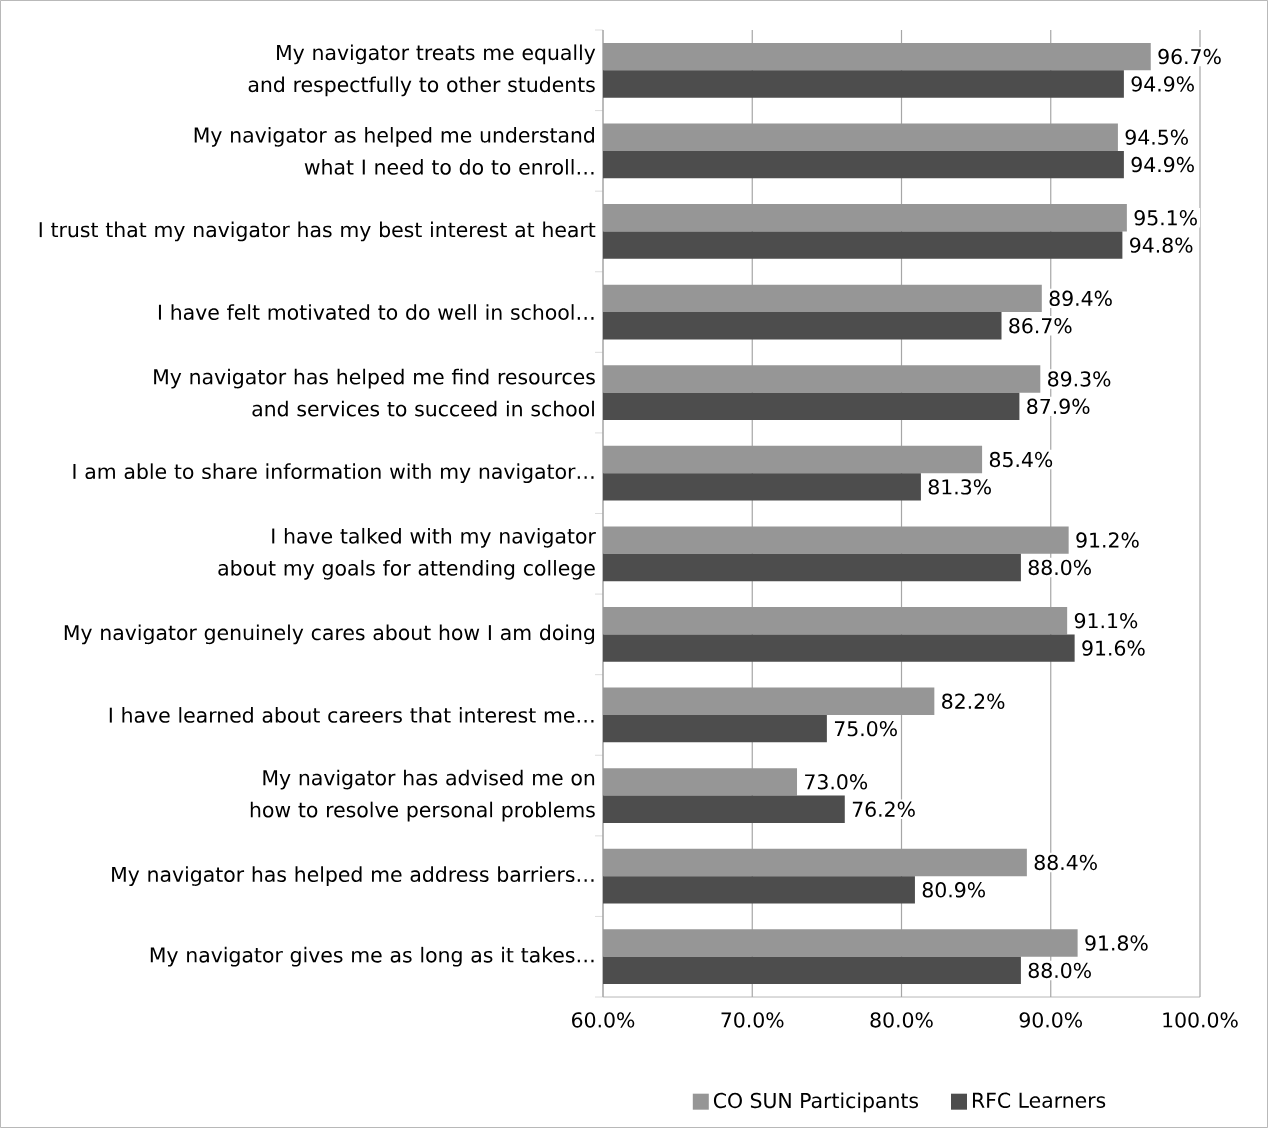  What do you see at coordinates (422, 70) in the screenshot?
I see `y-tick-label: My navigator treats me equally and respectfully to other students` at bounding box center [422, 70].